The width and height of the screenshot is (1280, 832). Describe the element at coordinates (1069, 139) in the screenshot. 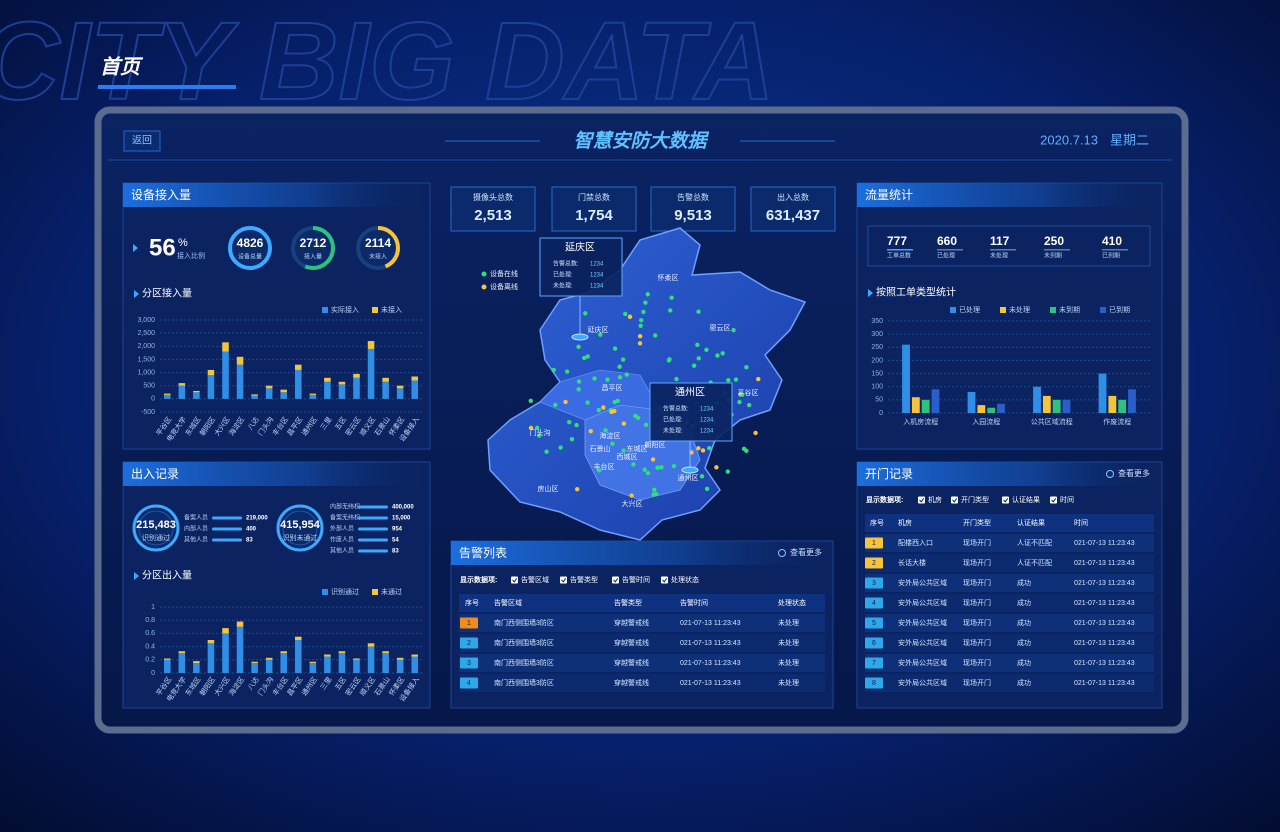

I see `date: 2020.7.13` at that location.